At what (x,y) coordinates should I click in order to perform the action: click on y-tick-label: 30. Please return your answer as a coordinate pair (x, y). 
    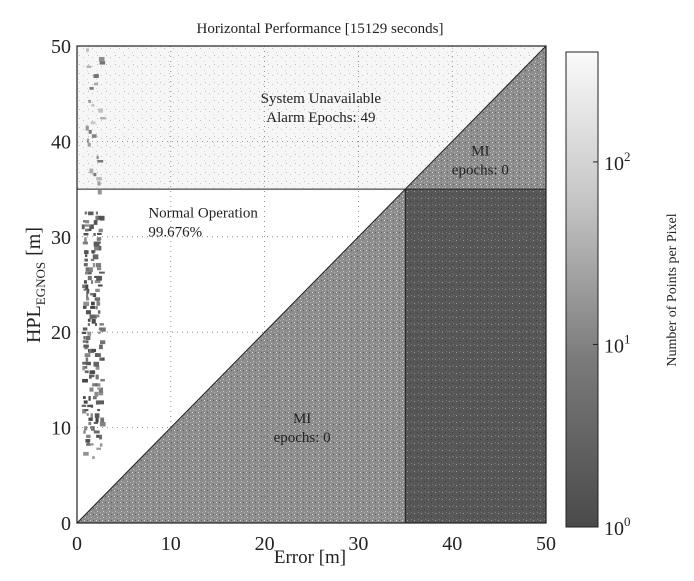
    Looking at the image, I should click on (61, 238).